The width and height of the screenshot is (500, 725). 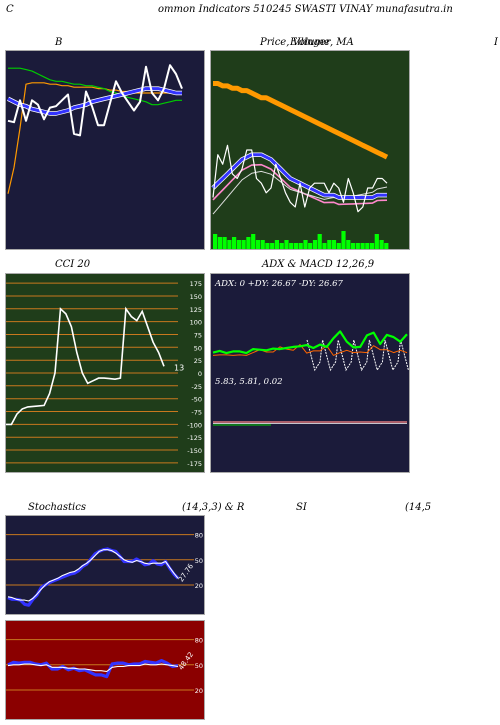 What do you see at coordinates (179, 367) in the screenshot?
I see `cci-last-value: 13` at bounding box center [179, 367].